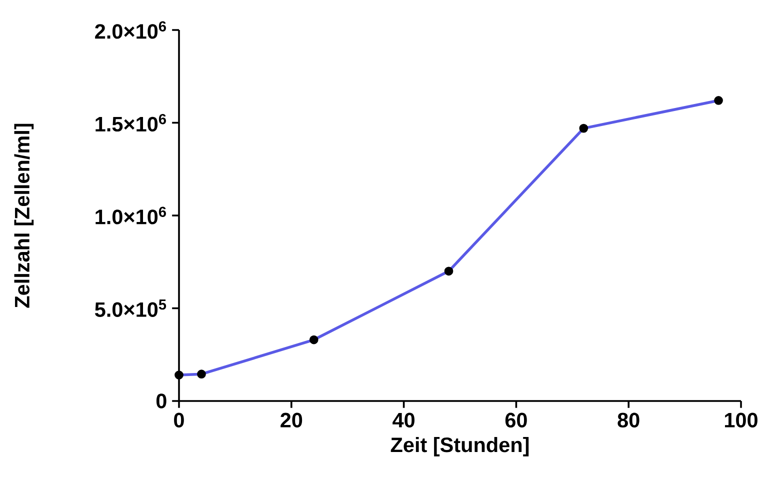 This screenshot has height=481, width=767. What do you see at coordinates (179, 420) in the screenshot?
I see `x-tick-label: 0` at bounding box center [179, 420].